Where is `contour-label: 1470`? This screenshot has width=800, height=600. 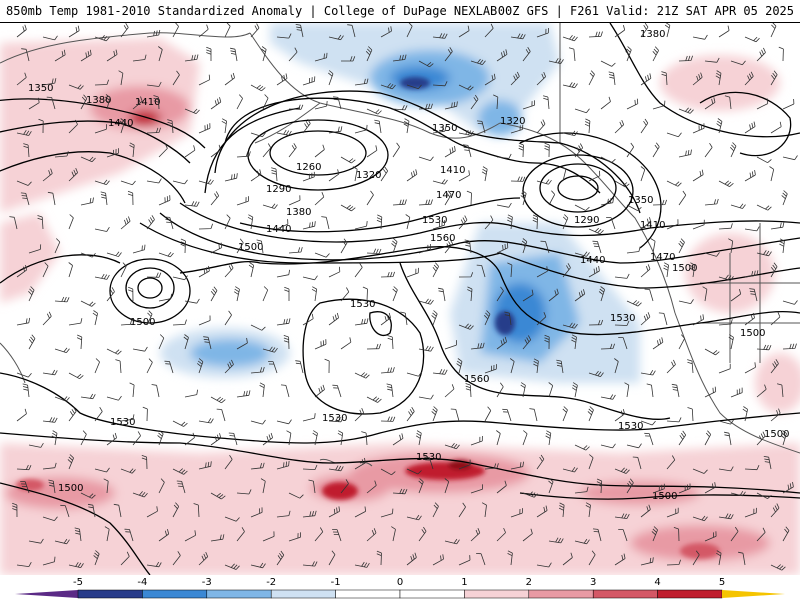
contour-label: 1470 is located at coordinates (662, 257).